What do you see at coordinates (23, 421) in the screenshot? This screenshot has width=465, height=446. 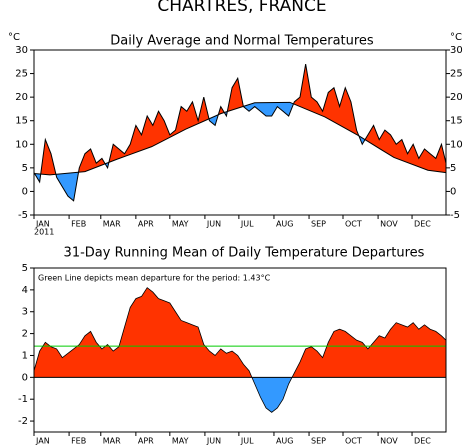 I see `y-tick-label: -2` at bounding box center [23, 421].